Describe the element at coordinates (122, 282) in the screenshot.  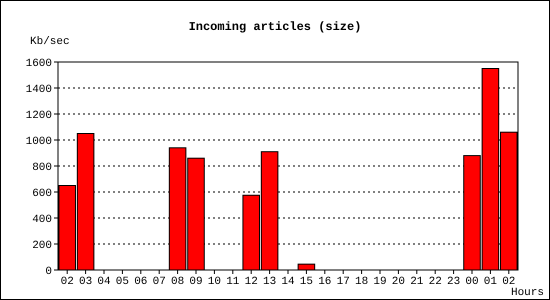
I see `x-tick-label: 05` at that location.